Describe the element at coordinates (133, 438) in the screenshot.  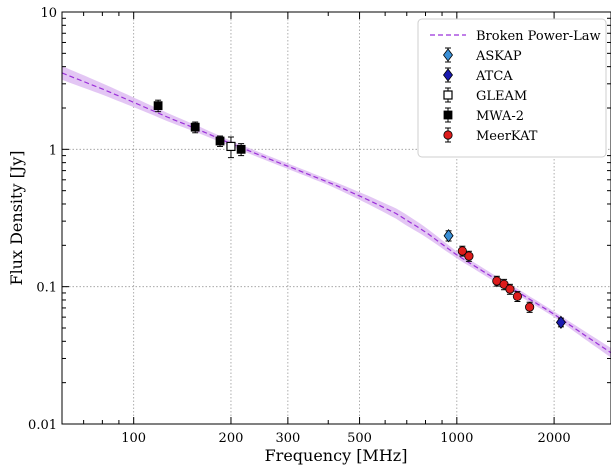
I see `x-tick-label: 100` at that location.